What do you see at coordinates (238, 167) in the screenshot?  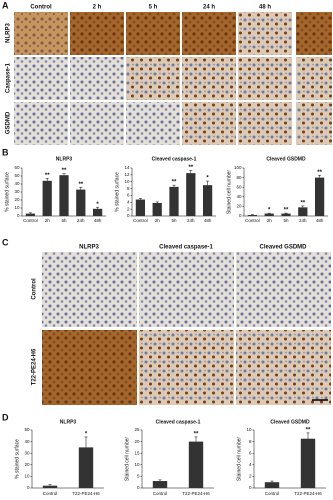 I see `y-tick-label: 100` at bounding box center [238, 167].